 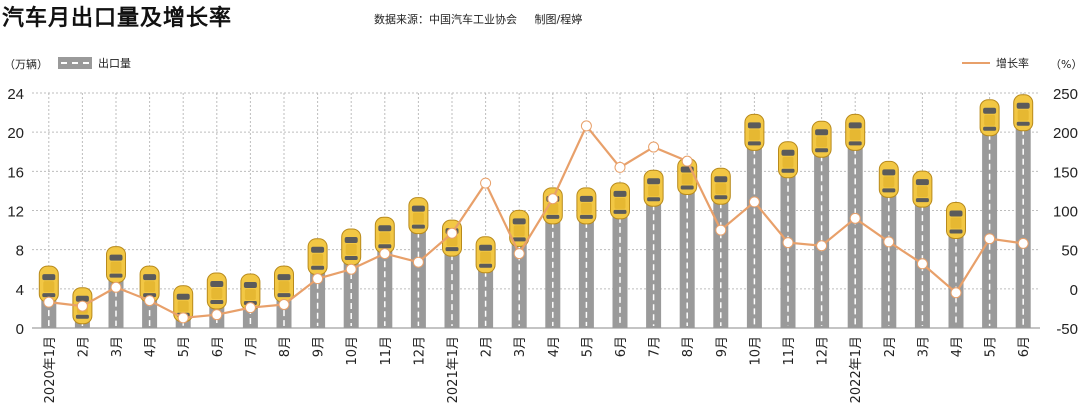 I want to click on legend-label-export: 出口量, so click(x=114, y=63).